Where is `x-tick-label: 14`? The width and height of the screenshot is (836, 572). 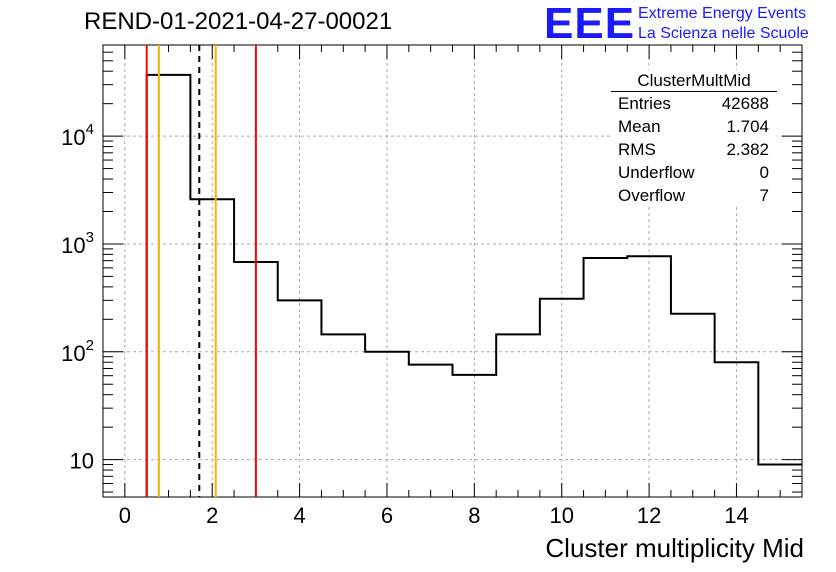
x-tick-label: 14 is located at coordinates (736, 515).